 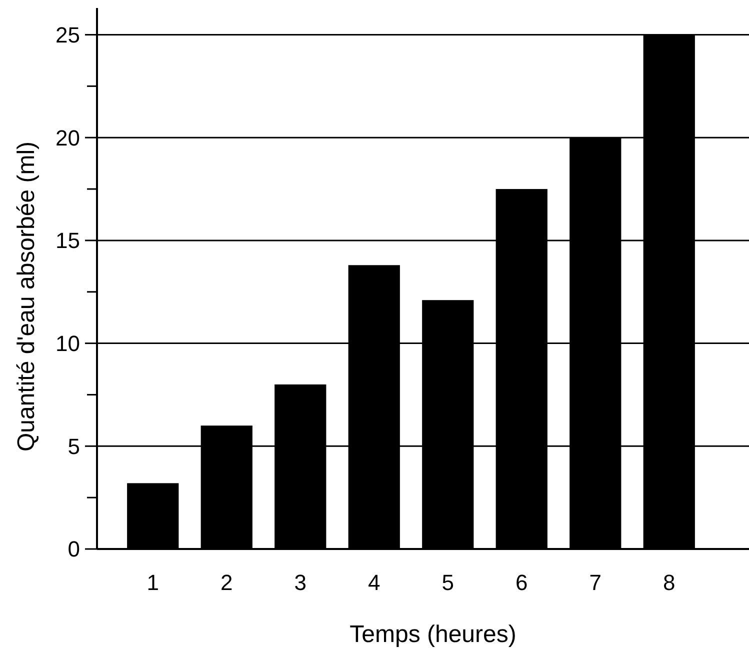 I want to click on x-tick-label: 5, so click(x=448, y=582).